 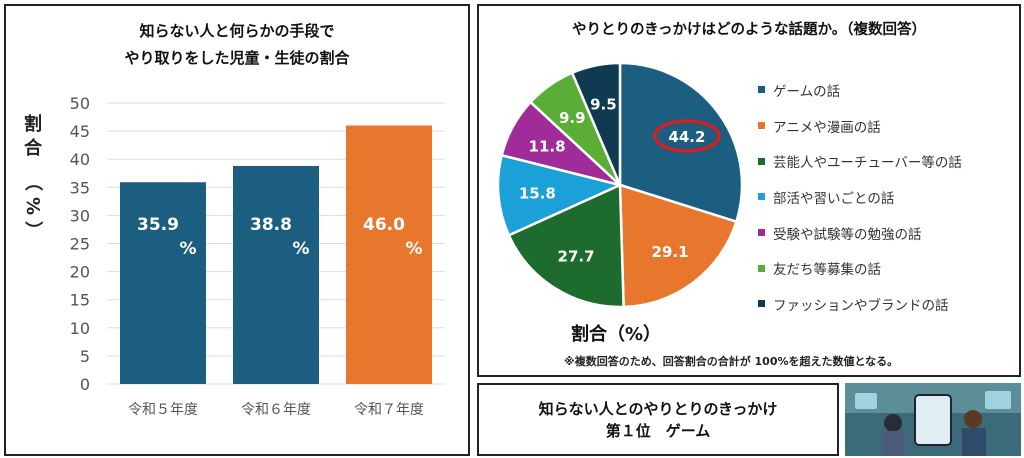 What do you see at coordinates (80, 131) in the screenshot?
I see `y-tick-label: 45` at bounding box center [80, 131].